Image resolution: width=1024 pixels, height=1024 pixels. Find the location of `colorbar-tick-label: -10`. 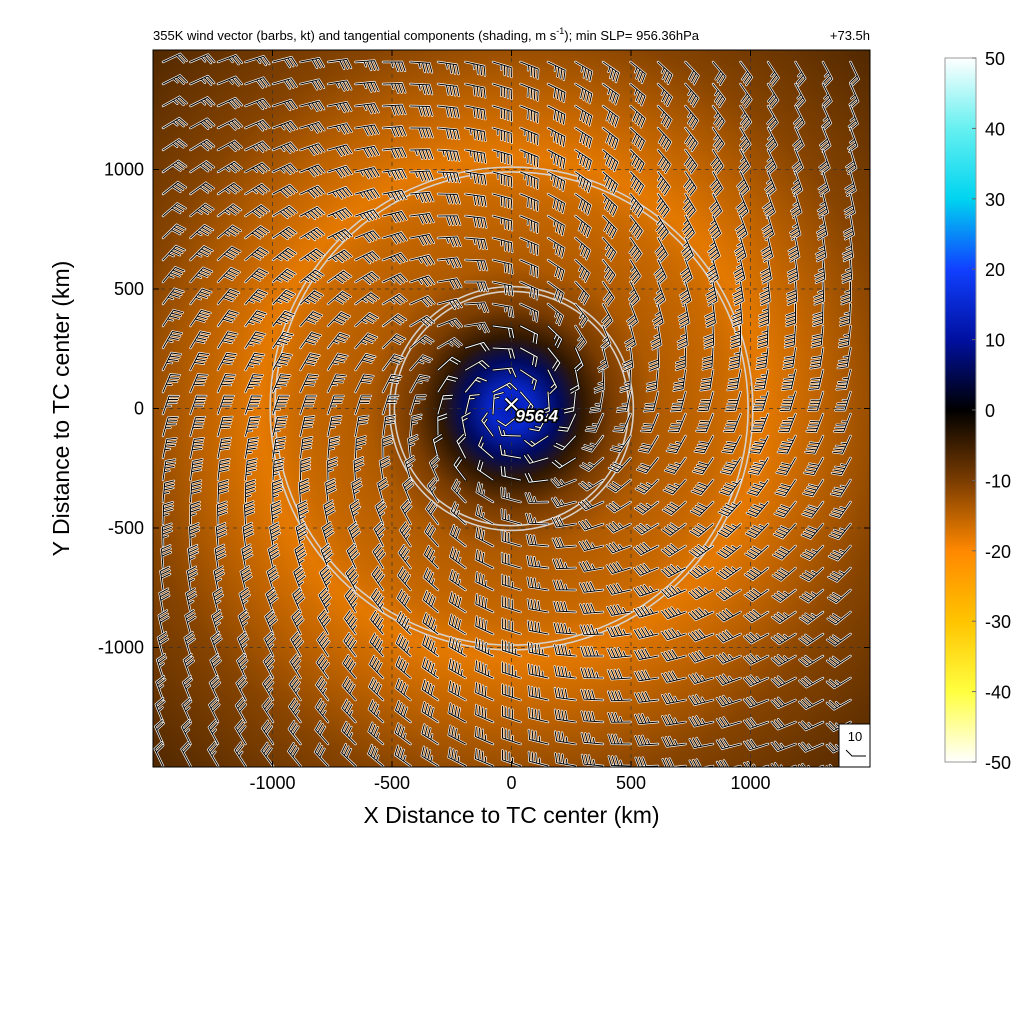

colorbar-tick-label: -10 is located at coordinates (998, 481).